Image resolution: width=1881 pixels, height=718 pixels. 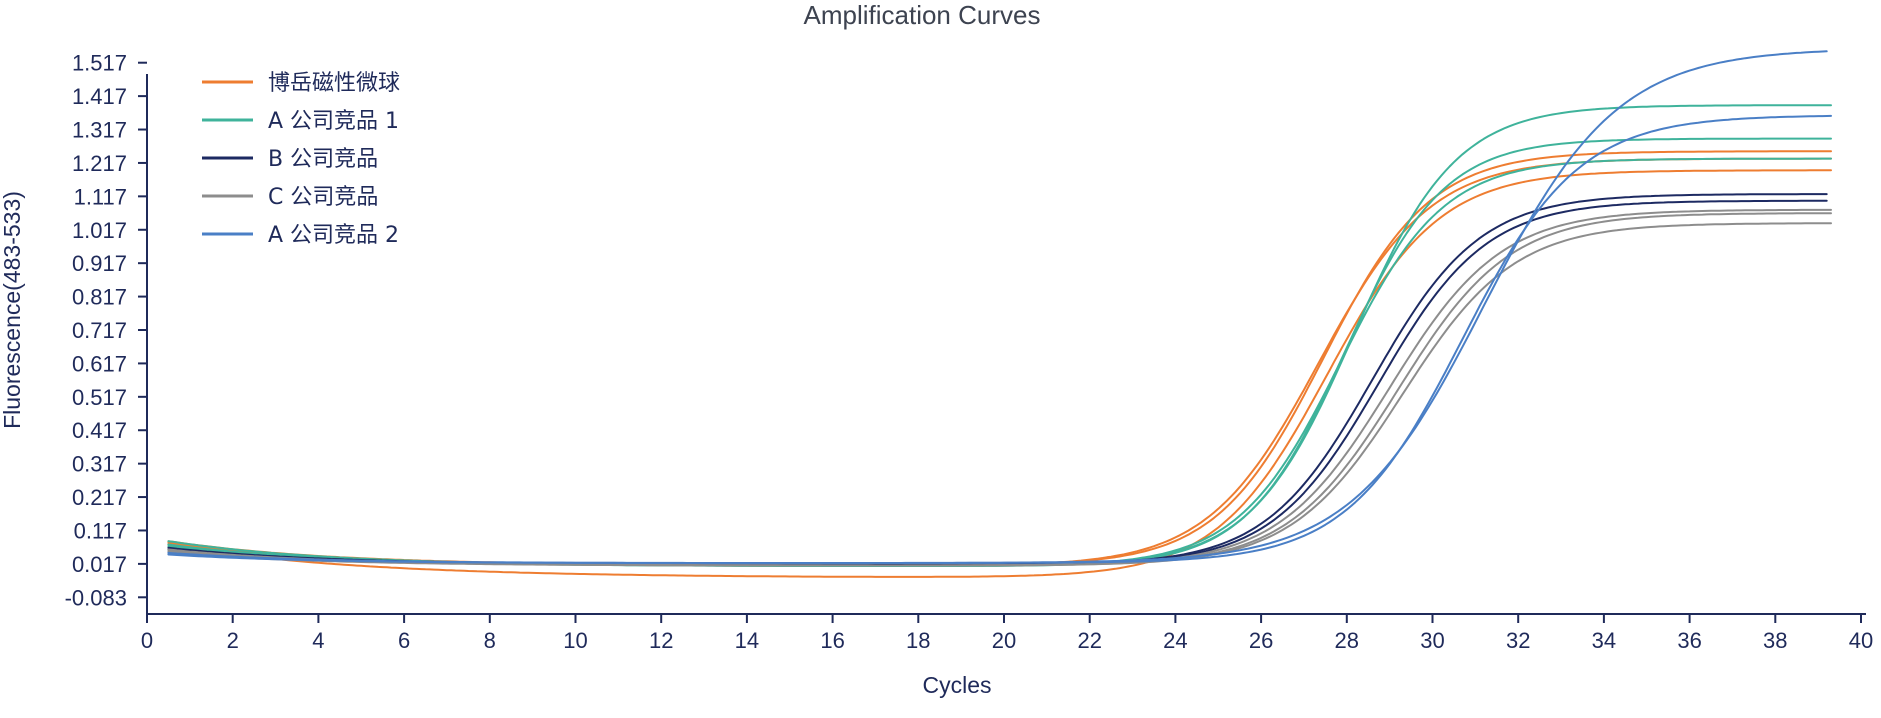 I want to click on y-tick-label: 1.317, so click(x=99, y=130).